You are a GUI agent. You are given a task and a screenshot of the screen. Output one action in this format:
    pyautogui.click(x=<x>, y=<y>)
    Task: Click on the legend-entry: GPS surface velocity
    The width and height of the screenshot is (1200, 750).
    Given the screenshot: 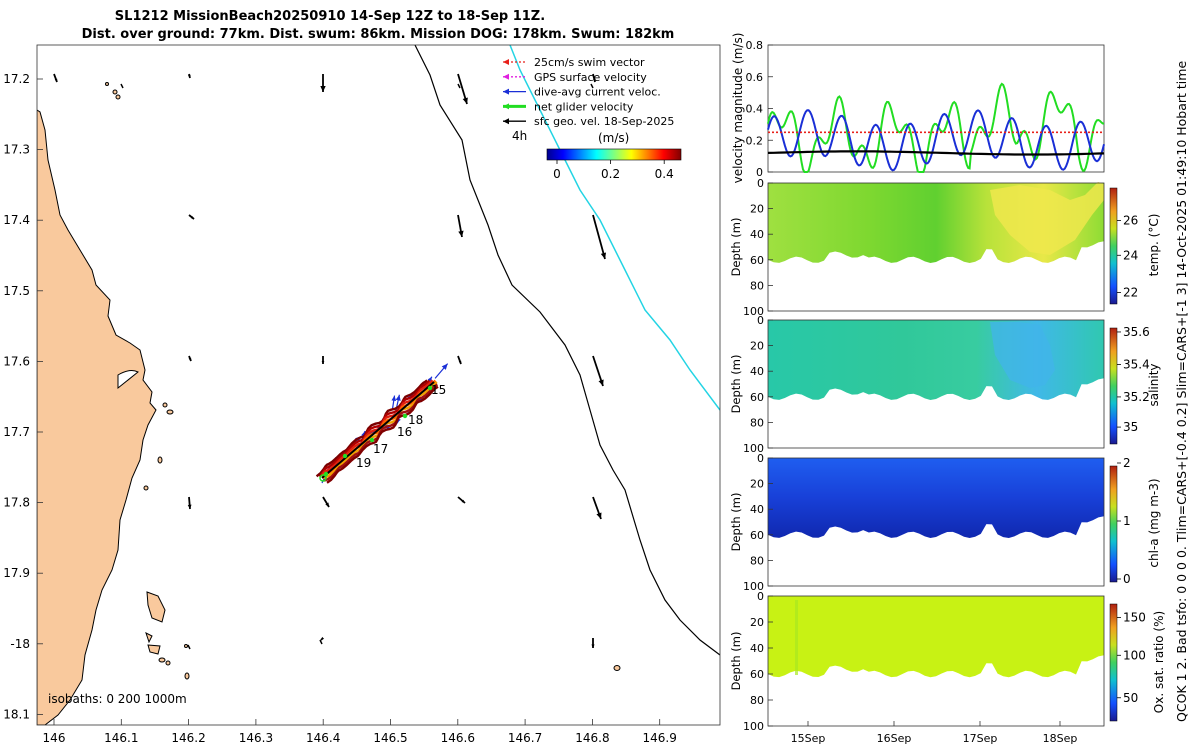 What is the action you would take?
    pyautogui.click(x=575, y=77)
    